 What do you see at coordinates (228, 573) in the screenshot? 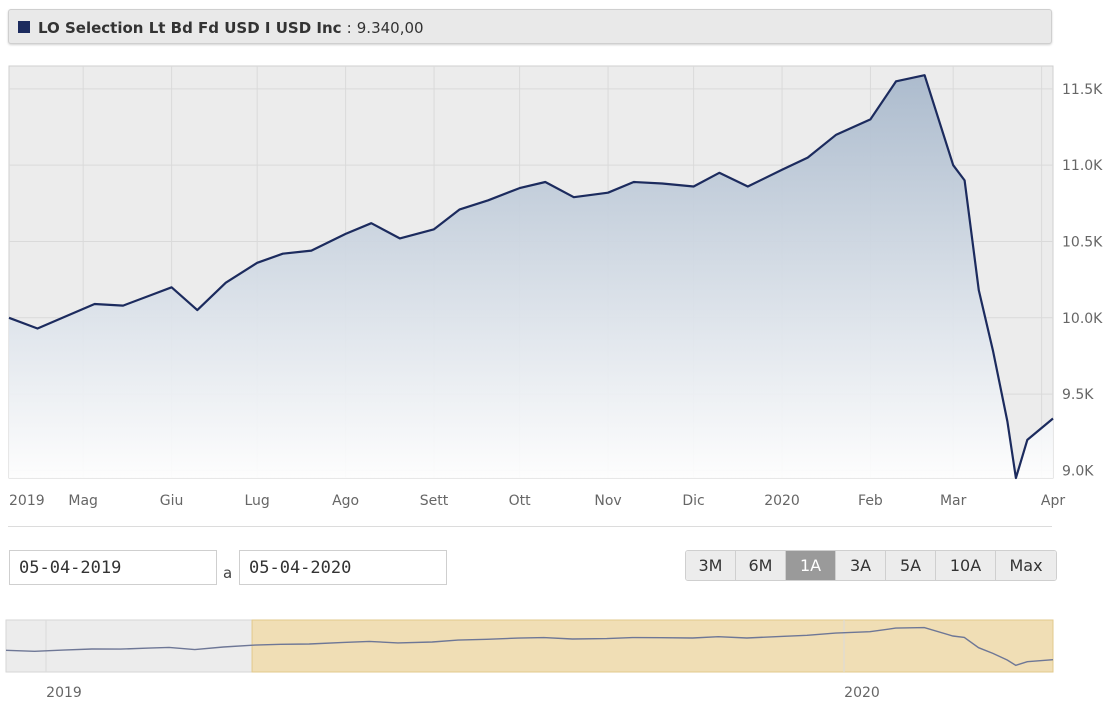
I see `date-range-separator: a` at bounding box center [228, 573].